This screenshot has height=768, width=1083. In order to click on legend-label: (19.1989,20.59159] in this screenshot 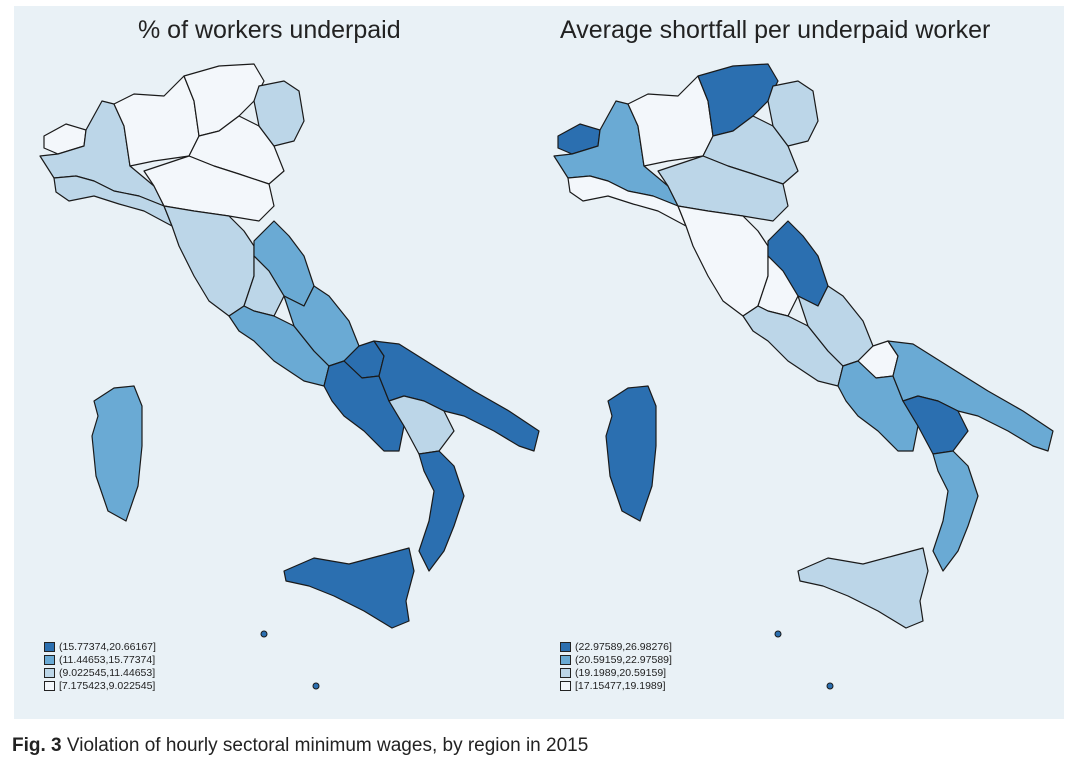, I will do `click(621, 672)`.